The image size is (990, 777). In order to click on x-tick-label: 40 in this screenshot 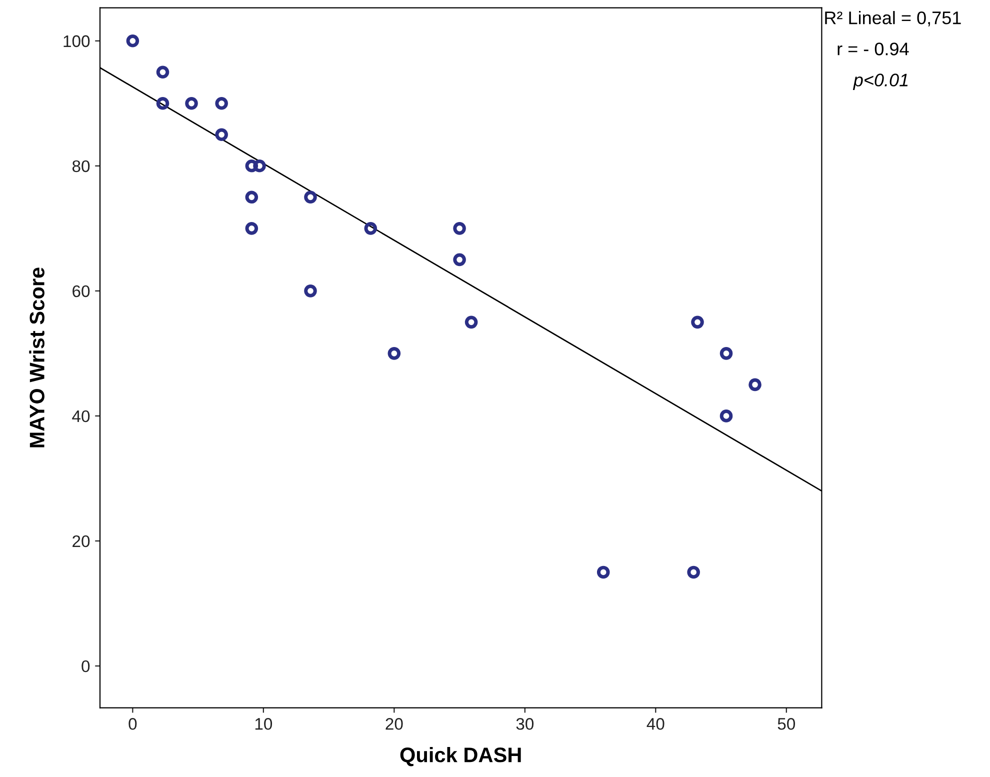, I will do `click(655, 724)`.